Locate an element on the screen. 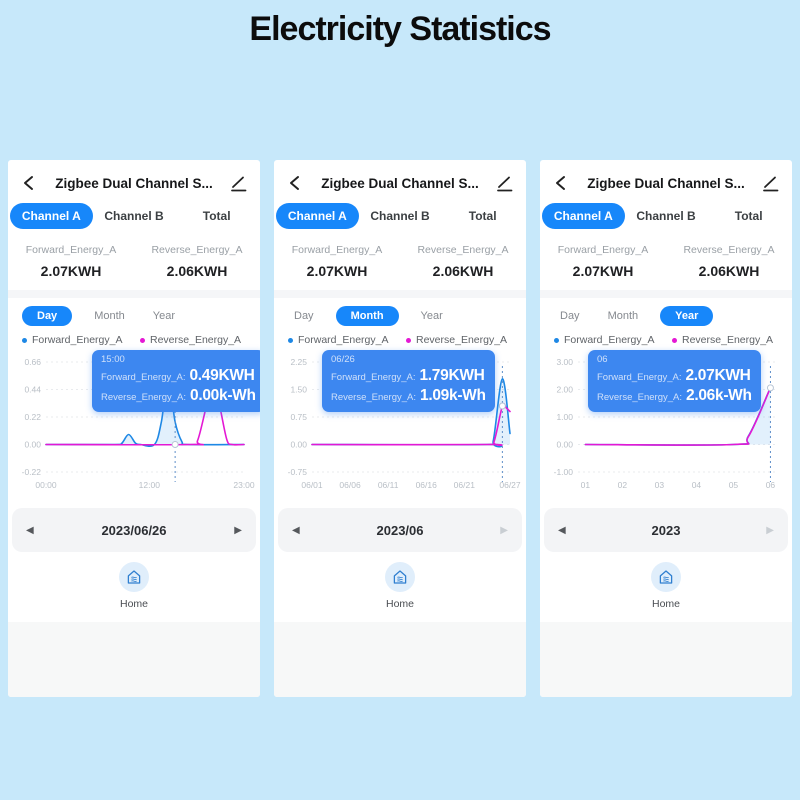  svg-text: -1.00 is located at coordinates (564, 472).